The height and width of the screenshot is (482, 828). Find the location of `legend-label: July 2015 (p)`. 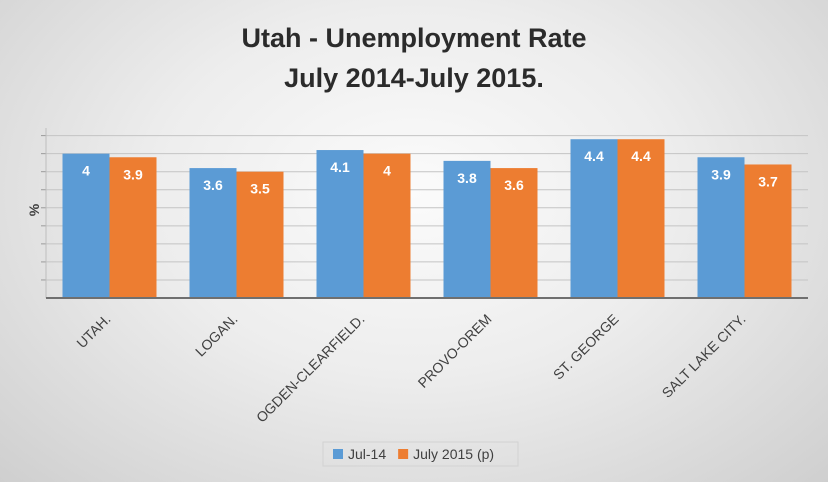

legend-label: July 2015 (p) is located at coordinates (453, 454).